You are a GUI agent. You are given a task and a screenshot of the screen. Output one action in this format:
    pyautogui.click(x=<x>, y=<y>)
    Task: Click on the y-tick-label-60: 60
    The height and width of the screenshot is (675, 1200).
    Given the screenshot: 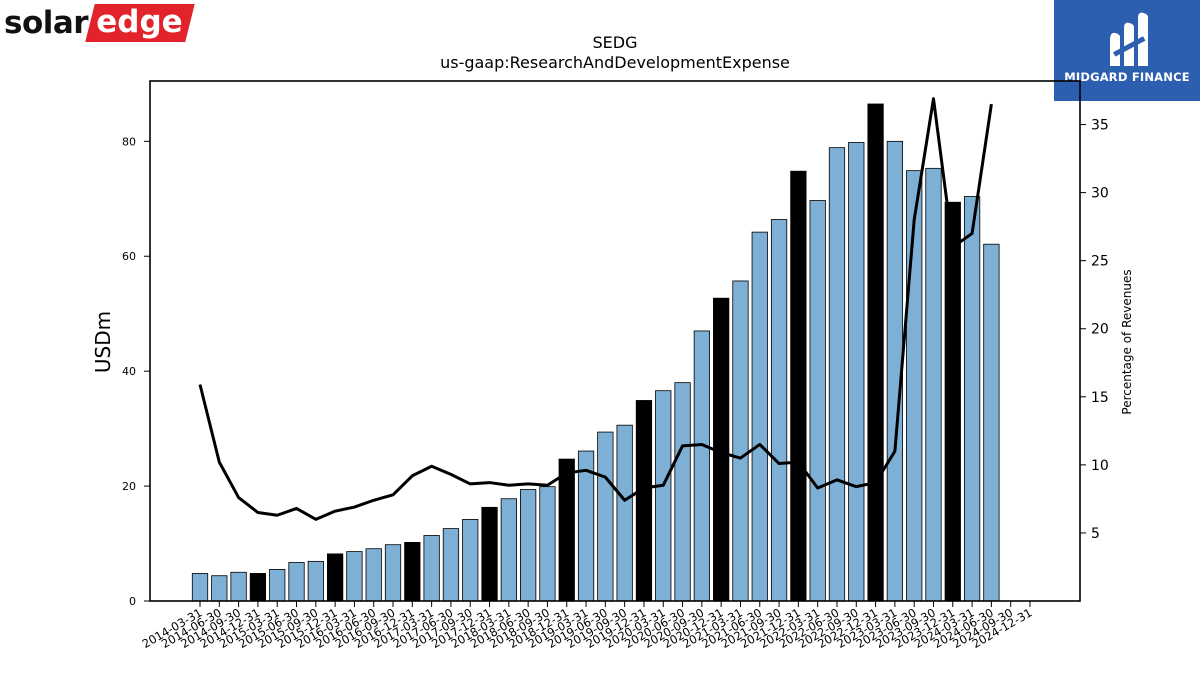 What is the action you would take?
    pyautogui.click(x=129, y=256)
    